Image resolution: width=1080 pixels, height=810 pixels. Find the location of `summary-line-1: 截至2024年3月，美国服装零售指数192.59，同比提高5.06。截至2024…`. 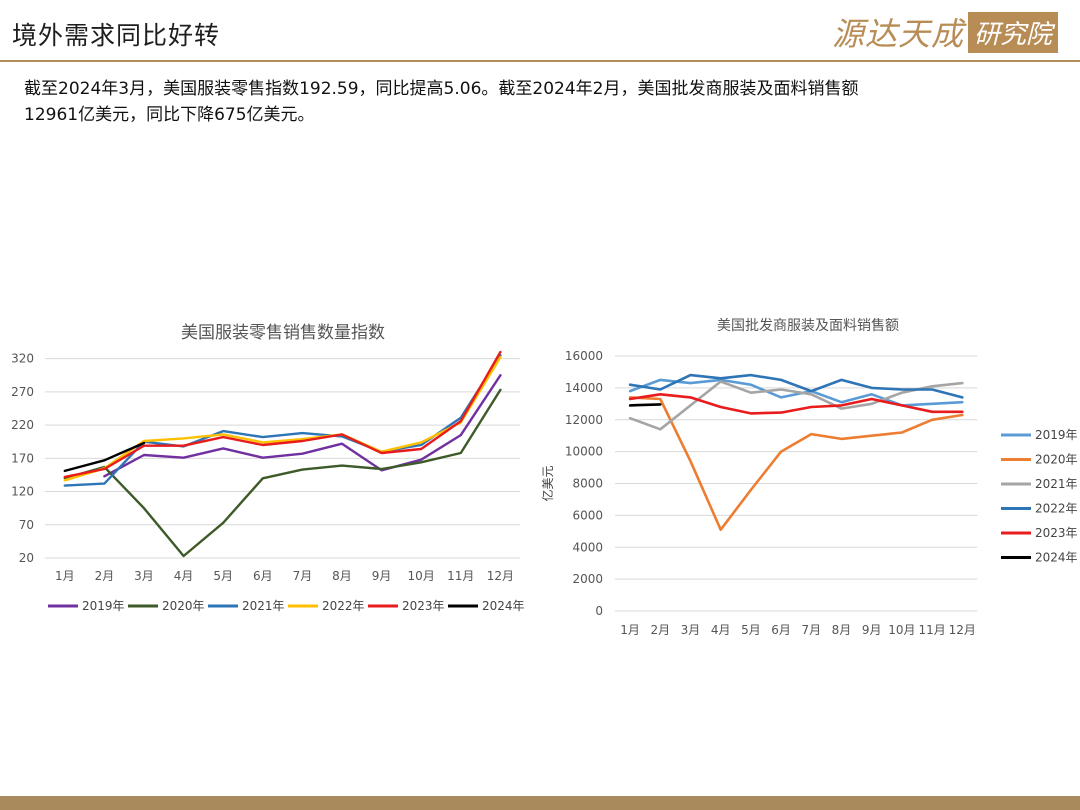

summary-line-1: 截至2024年3月，美国服装零售指数192.59，同比提高5.06。截至2024… is located at coordinates (441, 89).